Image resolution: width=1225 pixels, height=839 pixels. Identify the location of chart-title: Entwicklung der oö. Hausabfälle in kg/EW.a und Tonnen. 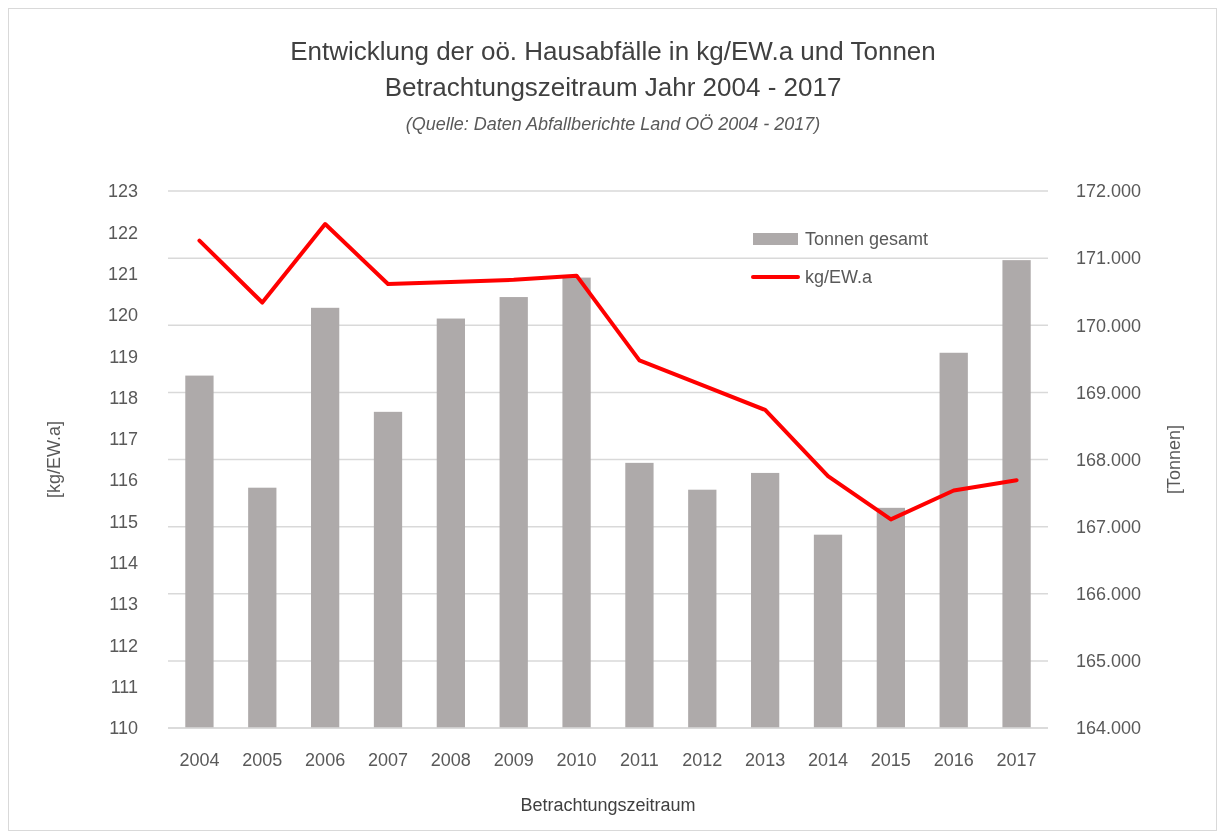
(613, 51).